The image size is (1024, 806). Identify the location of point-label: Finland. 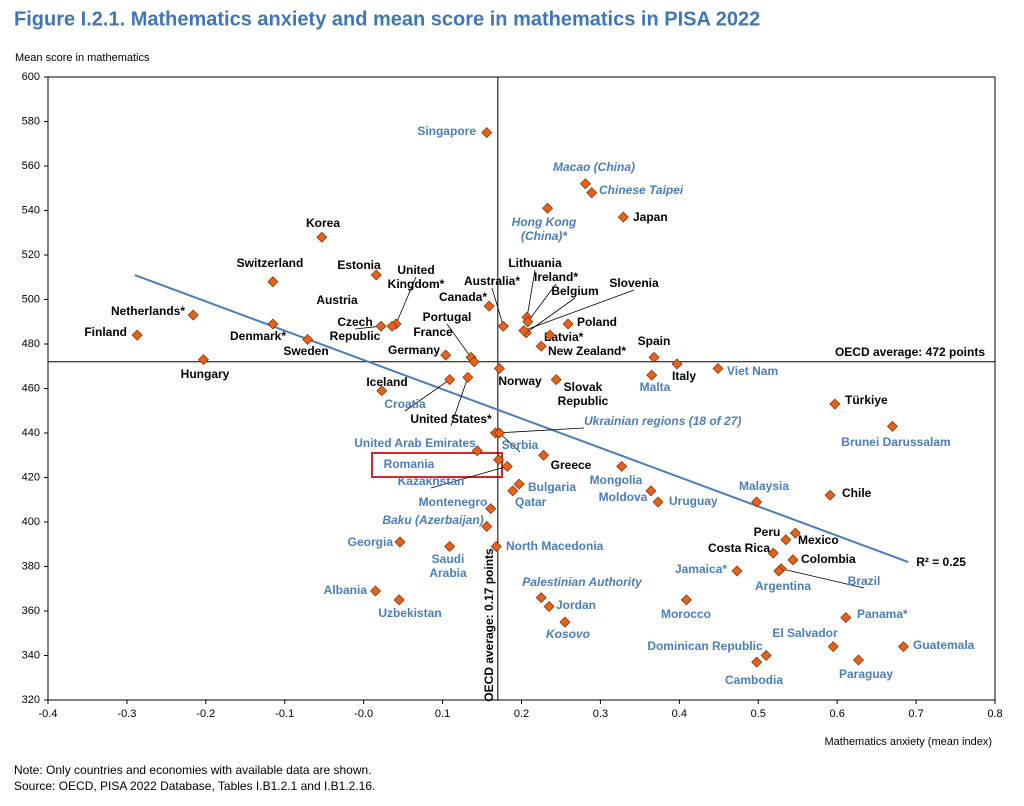
(105, 332).